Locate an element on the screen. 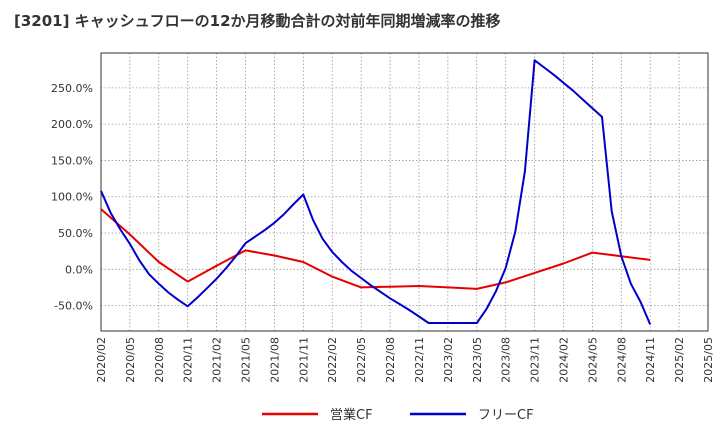 This screenshot has height=440, width=720. chart-title: [3201] キャッシュフローの12か月移動合計の対前年同期増減率の推移 is located at coordinates (257, 21).